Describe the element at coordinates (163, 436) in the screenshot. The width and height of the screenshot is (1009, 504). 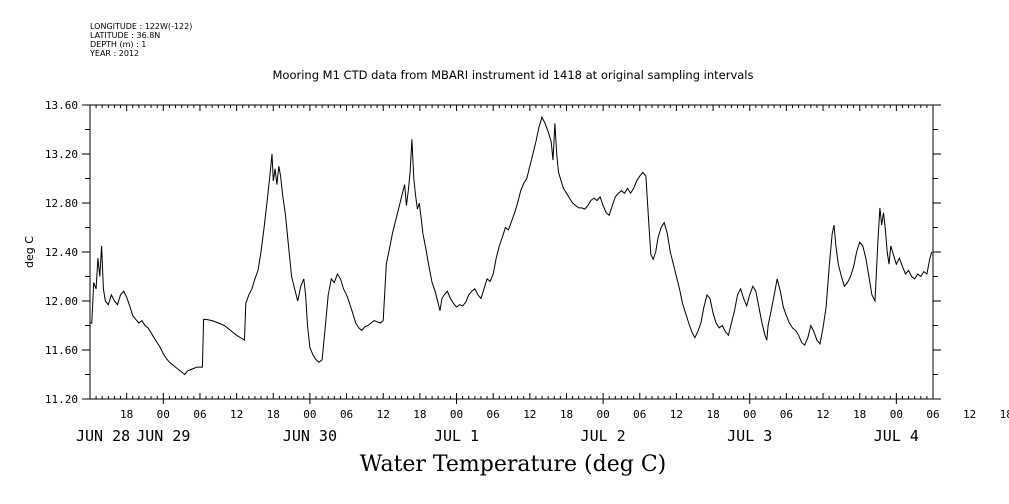
I see `x-day-label: JUN 29` at that location.